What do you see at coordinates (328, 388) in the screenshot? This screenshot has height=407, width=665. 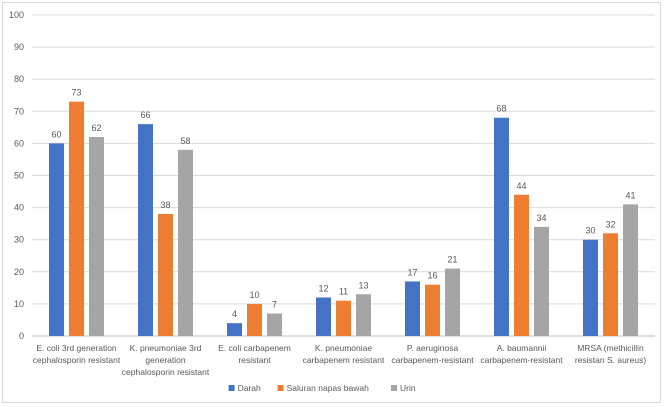 I see `legend-label: Saluran napas bawah` at bounding box center [328, 388].